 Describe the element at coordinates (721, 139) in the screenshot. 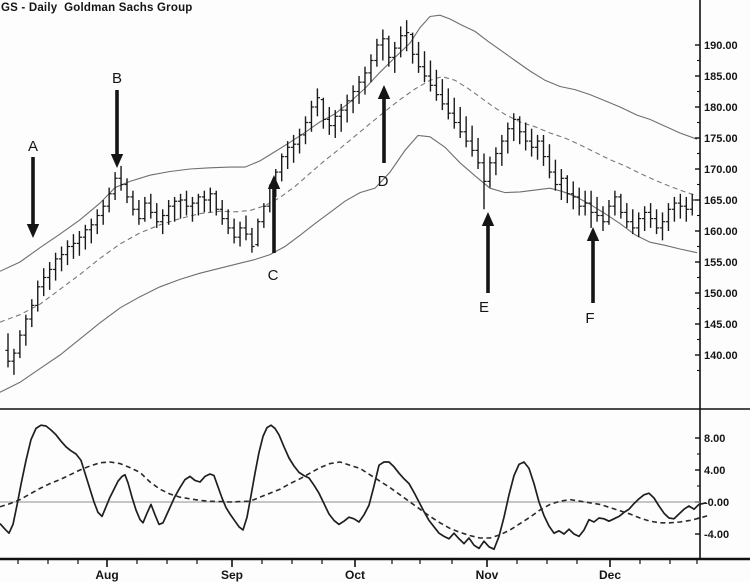

I see `price-axis-label: 175.00` at that location.